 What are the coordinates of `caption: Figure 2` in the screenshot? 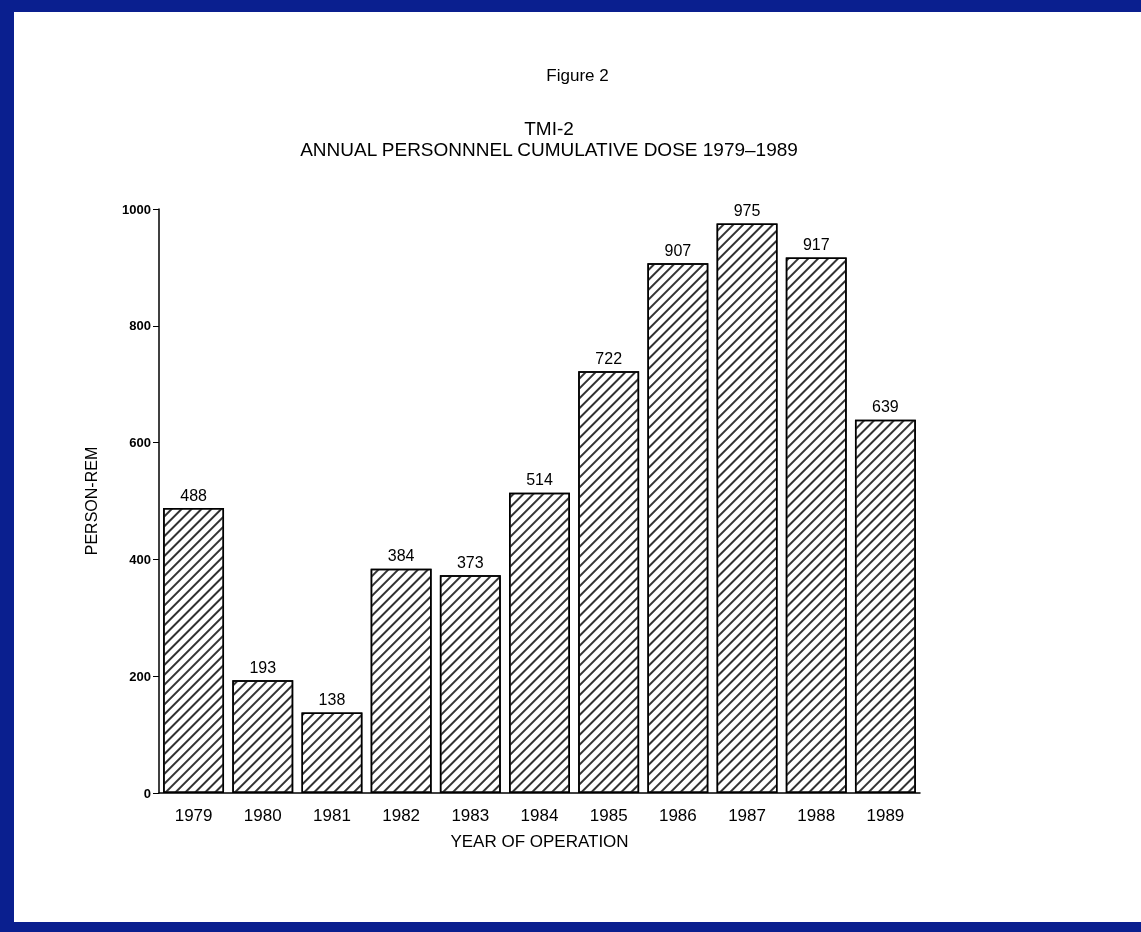 It's located at (577, 75).